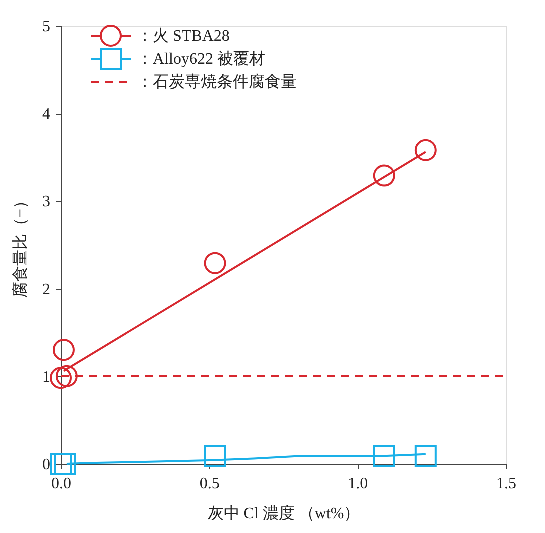 Image resolution: width=545 pixels, height=533 pixels. What do you see at coordinates (46, 289) in the screenshot?
I see `y-tick-label: 2` at bounding box center [46, 289].